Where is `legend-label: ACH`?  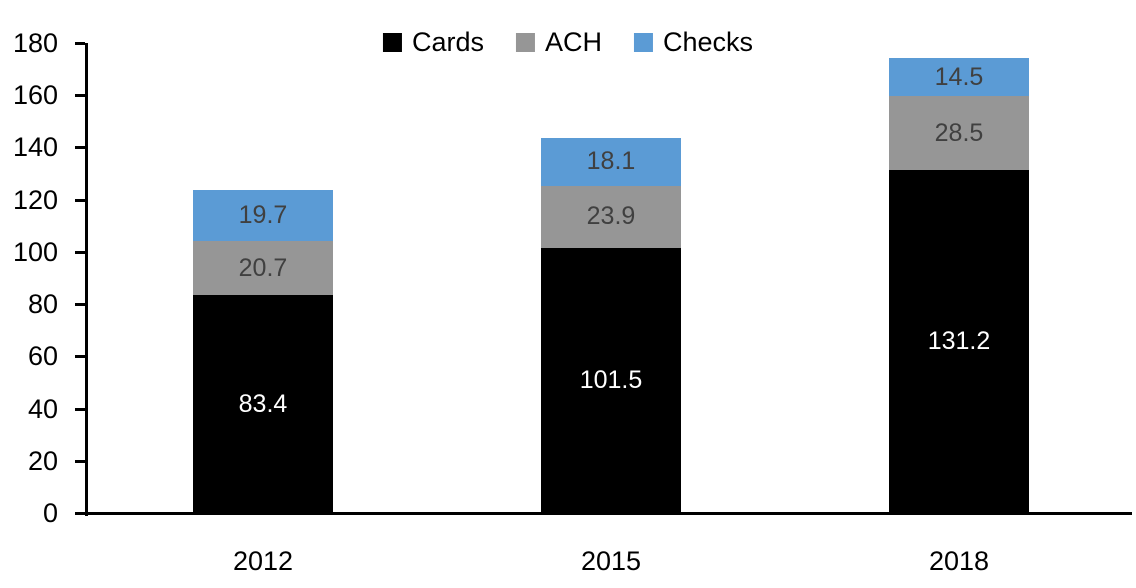 legend-label: ACH is located at coordinates (573, 42).